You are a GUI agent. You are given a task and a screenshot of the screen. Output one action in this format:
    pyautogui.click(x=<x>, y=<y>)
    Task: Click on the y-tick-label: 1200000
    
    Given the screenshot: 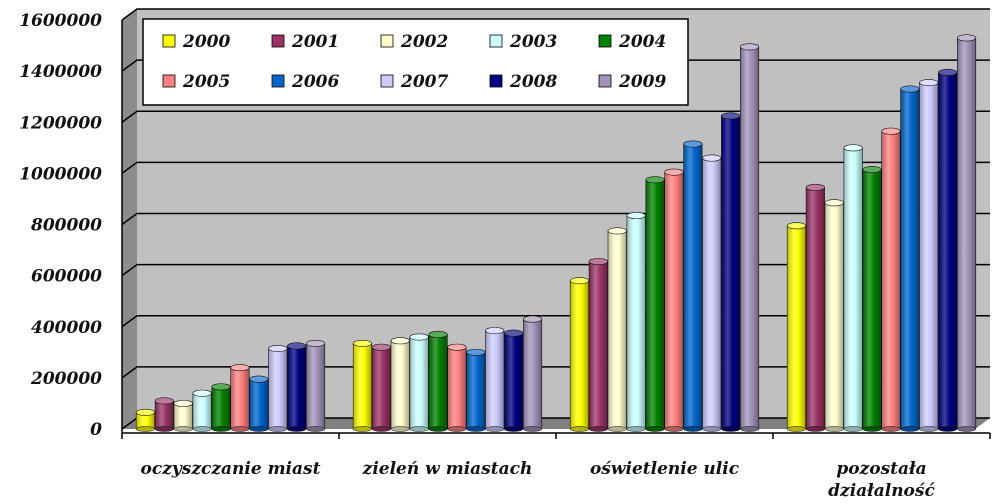 What is the action you would take?
    pyautogui.click(x=60, y=123)
    